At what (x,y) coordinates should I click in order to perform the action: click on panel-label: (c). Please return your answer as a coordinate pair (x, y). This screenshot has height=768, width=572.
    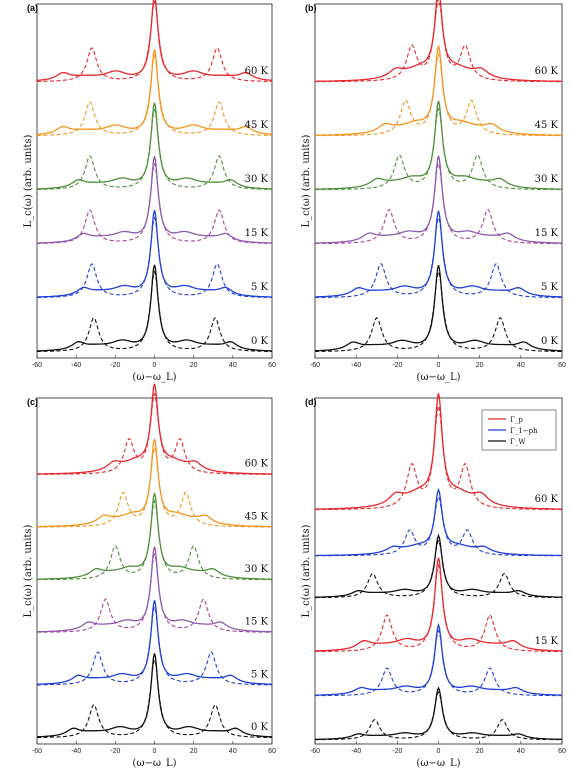
    Looking at the image, I should click on (32, 402).